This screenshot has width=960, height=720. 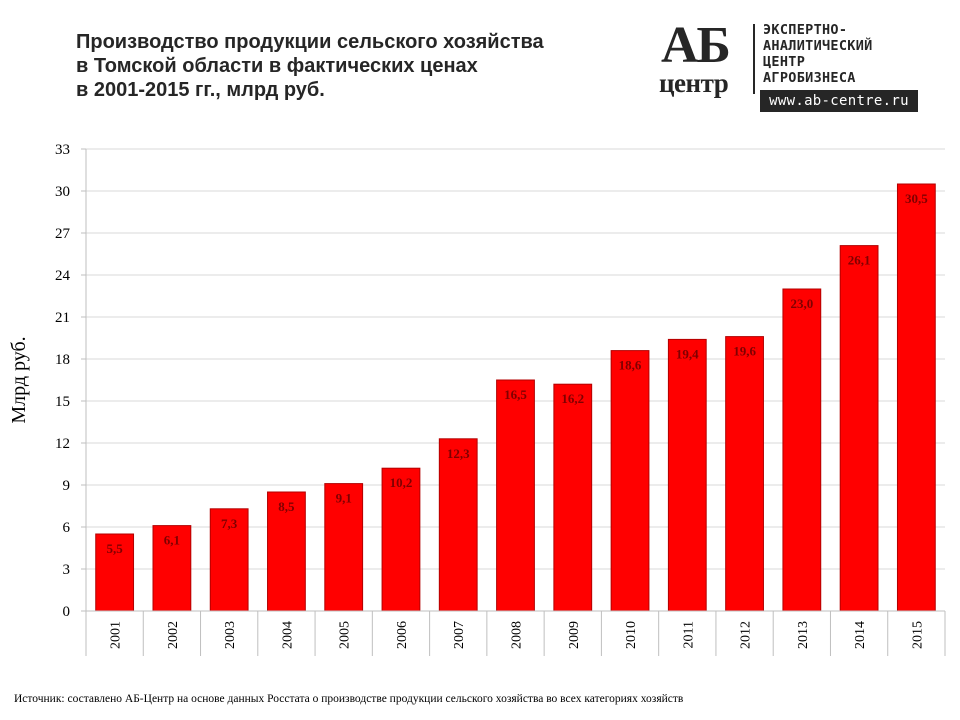 What do you see at coordinates (115, 548) in the screenshot?
I see `value-label-2001: 5,5` at bounding box center [115, 548].